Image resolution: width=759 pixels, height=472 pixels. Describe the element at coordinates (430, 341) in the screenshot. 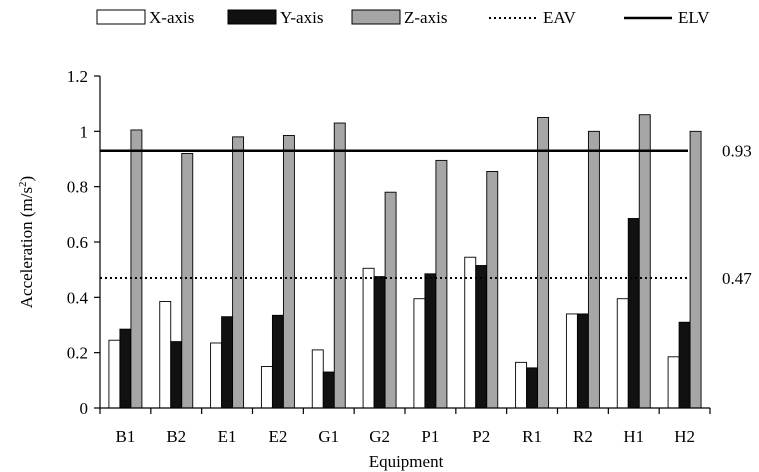

I see `bar-y-axis-p1` at that location.